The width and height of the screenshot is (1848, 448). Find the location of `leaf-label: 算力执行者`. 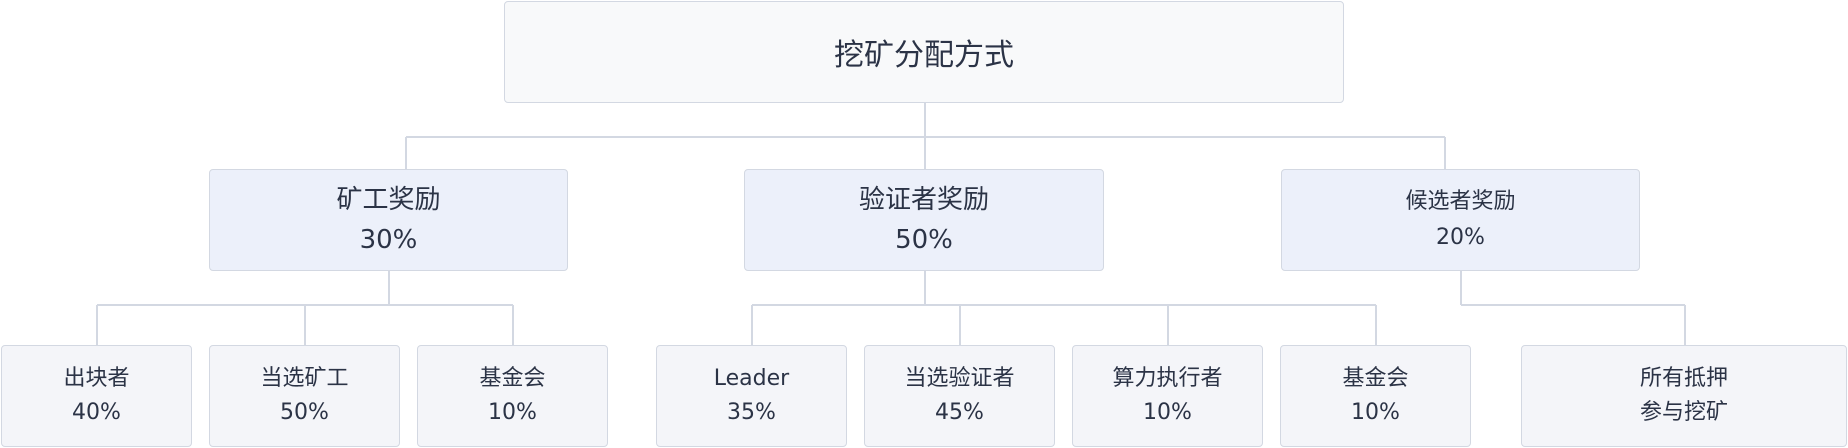

leaf-label: 算力执行者 is located at coordinates (1167, 378).